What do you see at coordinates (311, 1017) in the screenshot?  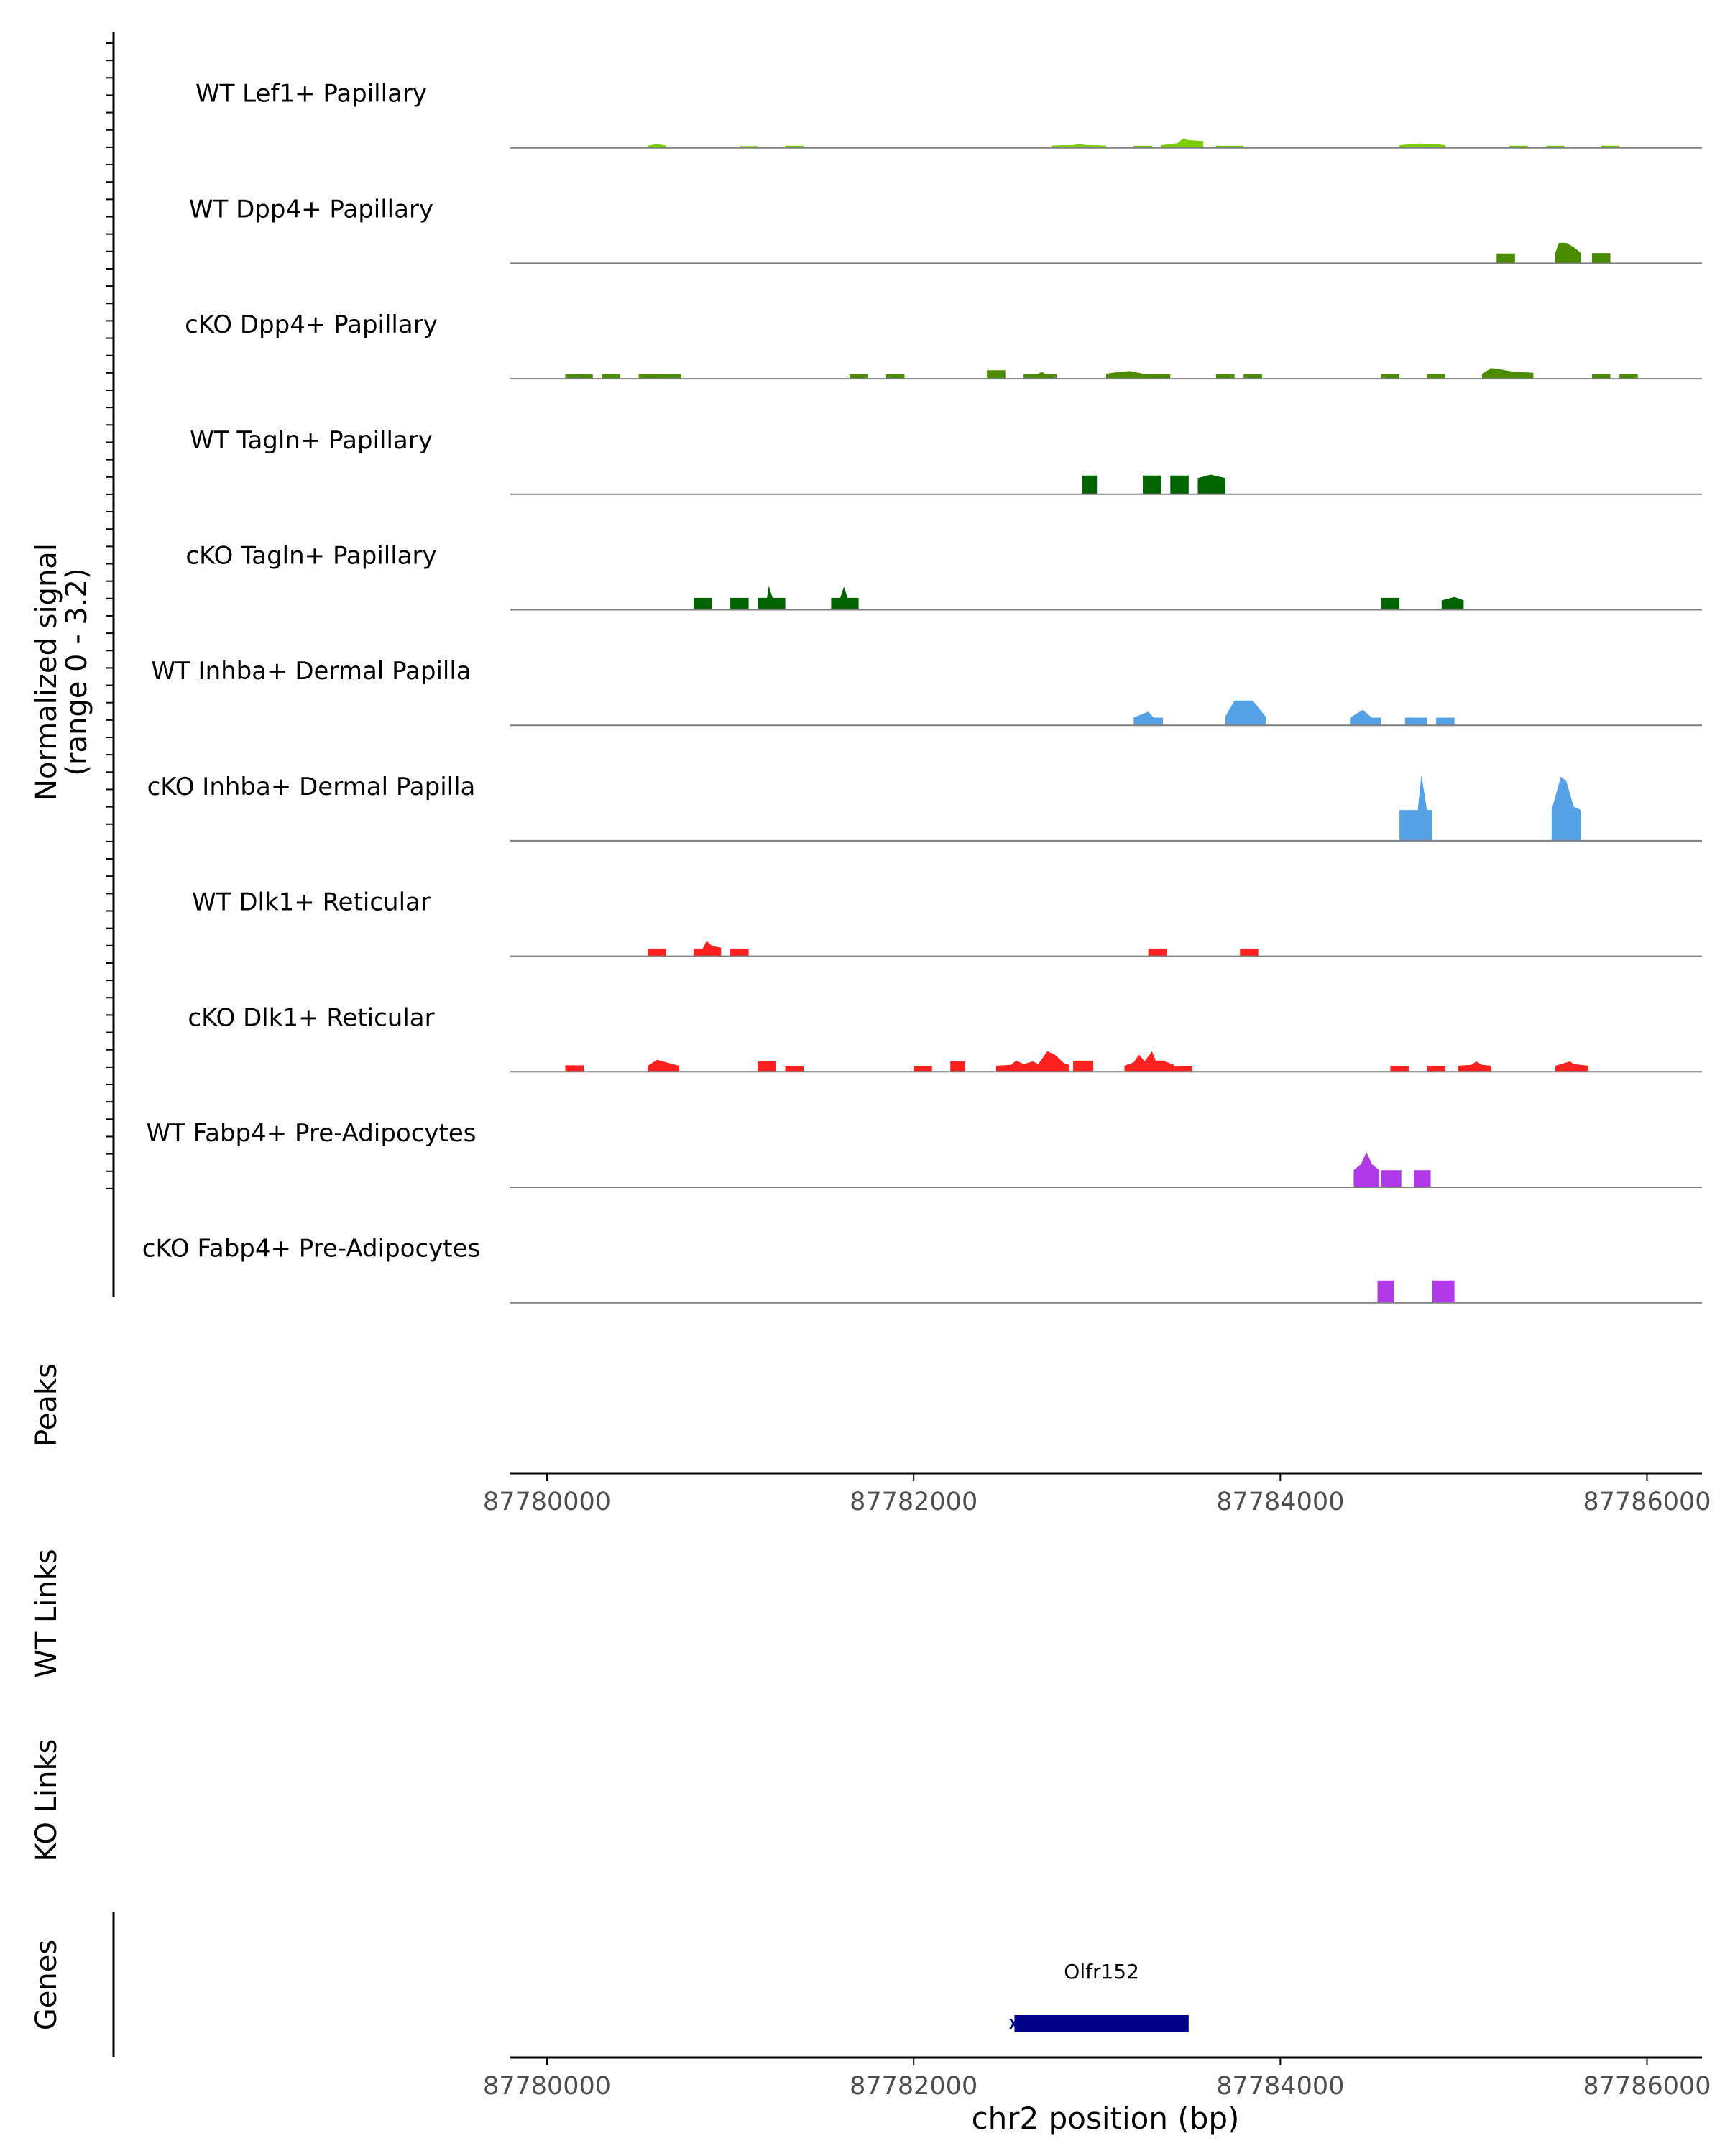 I see `track-label: cKO Dlk1+ Reticular` at bounding box center [311, 1017].